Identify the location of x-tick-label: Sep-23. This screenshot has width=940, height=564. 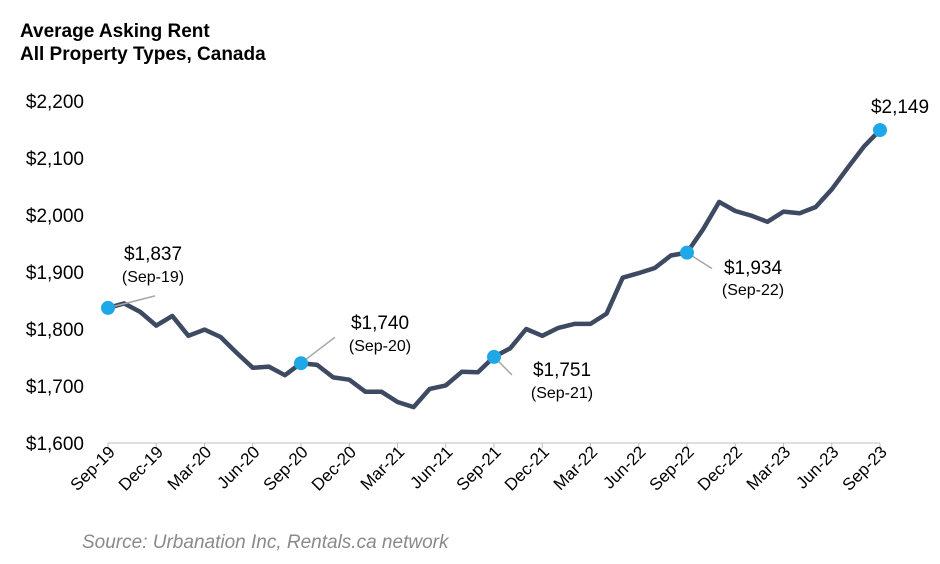
(865, 468).